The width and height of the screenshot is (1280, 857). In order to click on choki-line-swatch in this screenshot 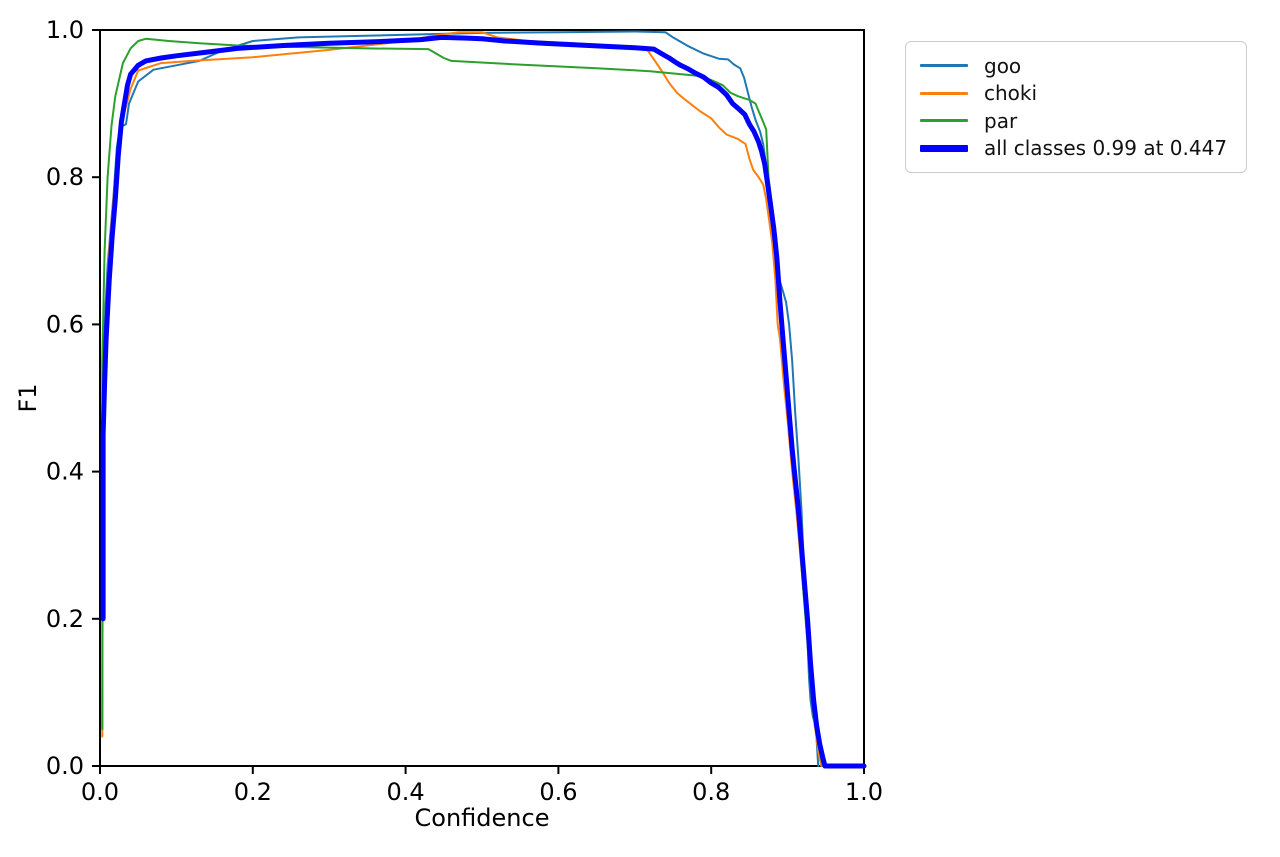, I will do `click(944, 93)`.